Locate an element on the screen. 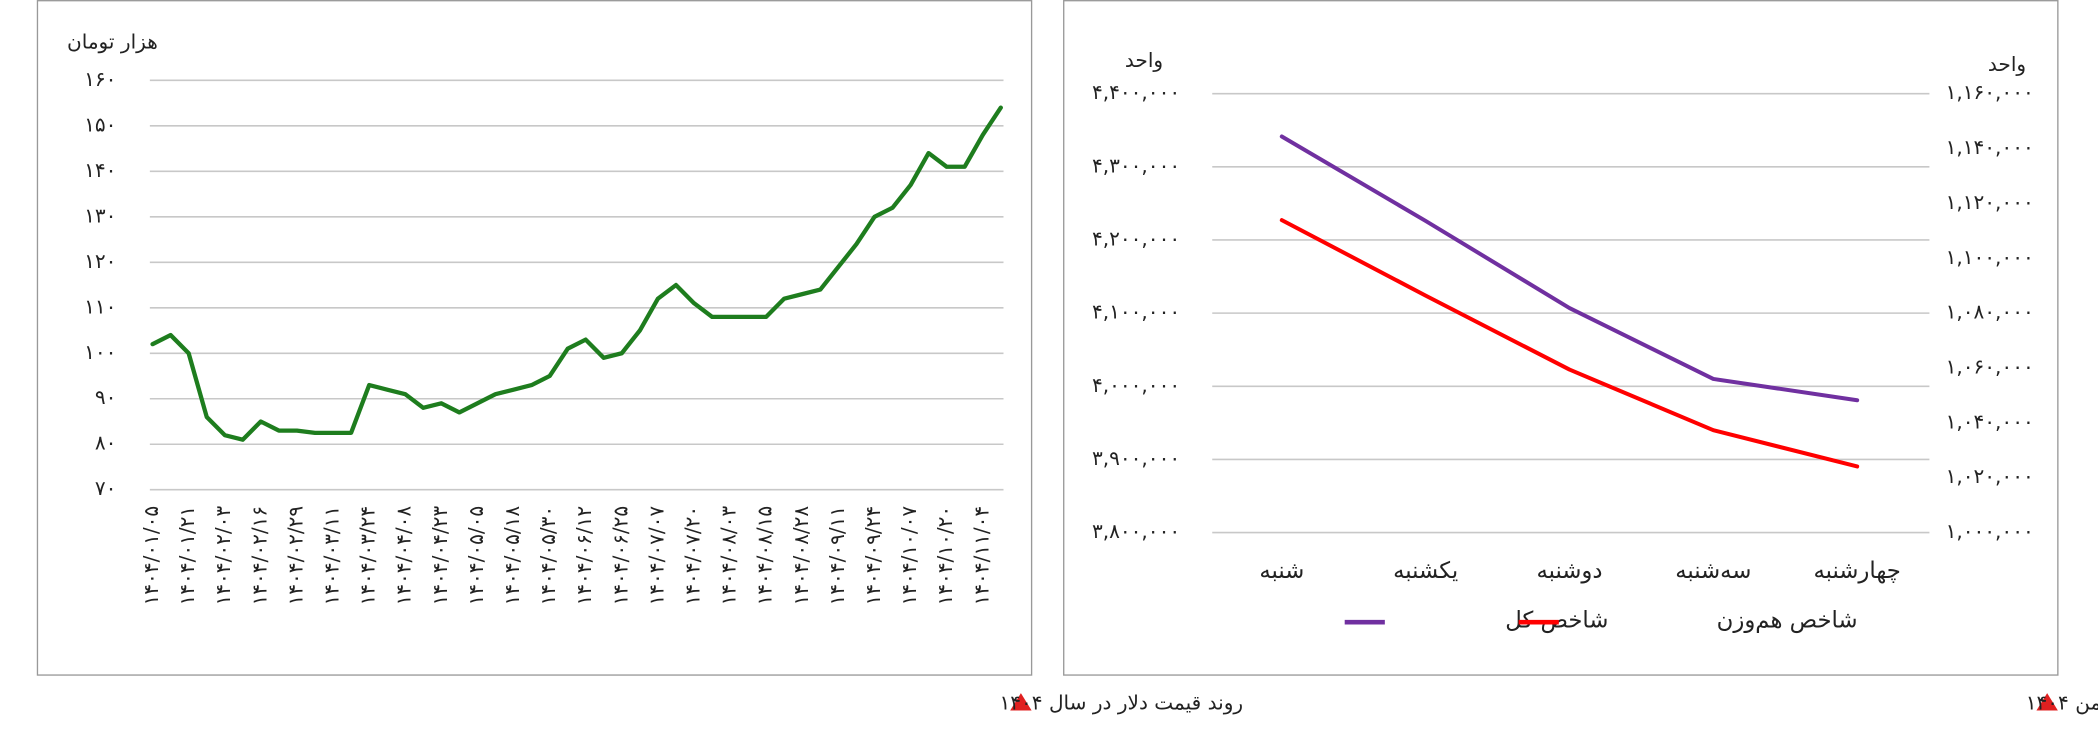  x-tick-label: ۱۴۰۴/۰۵/۳۰ is located at coordinates (548, 556).